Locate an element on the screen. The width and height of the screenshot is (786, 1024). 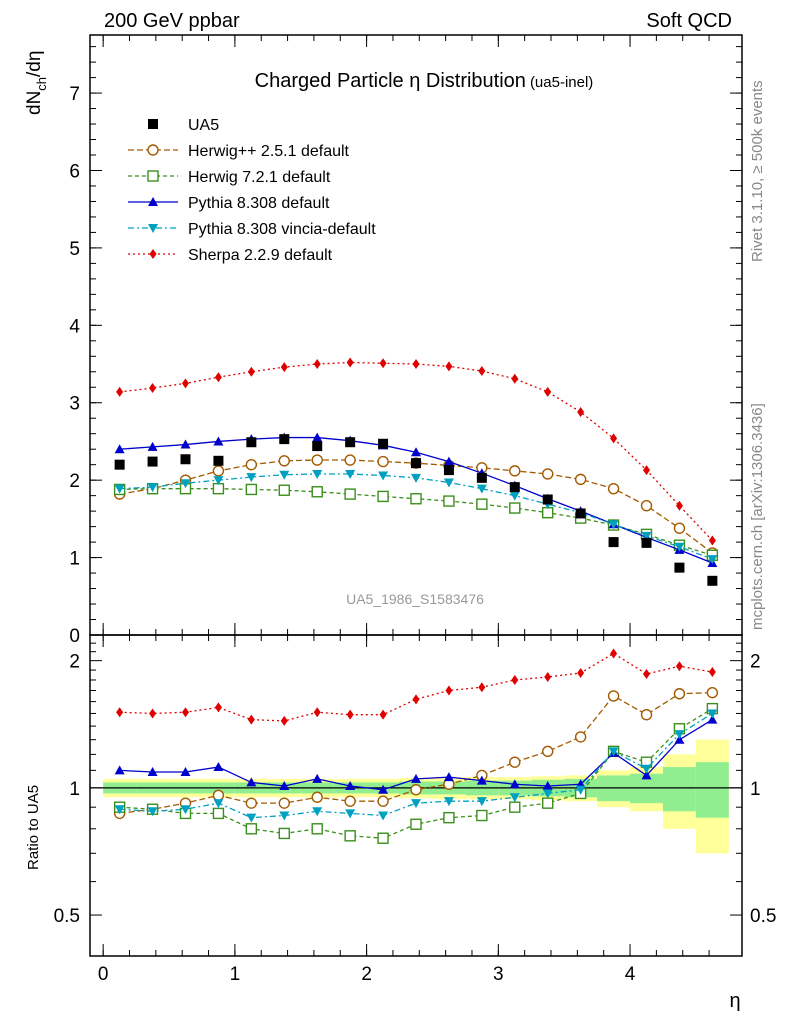
y-tick-label: 2 is located at coordinates (74, 481).